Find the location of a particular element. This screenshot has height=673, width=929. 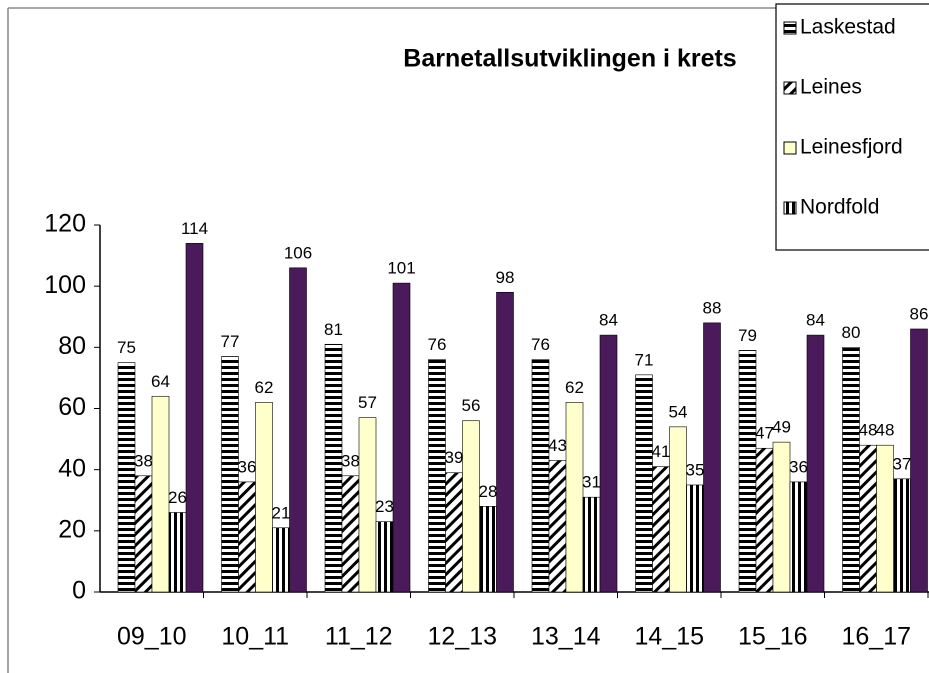

legend-label: Leines is located at coordinates (831, 87).